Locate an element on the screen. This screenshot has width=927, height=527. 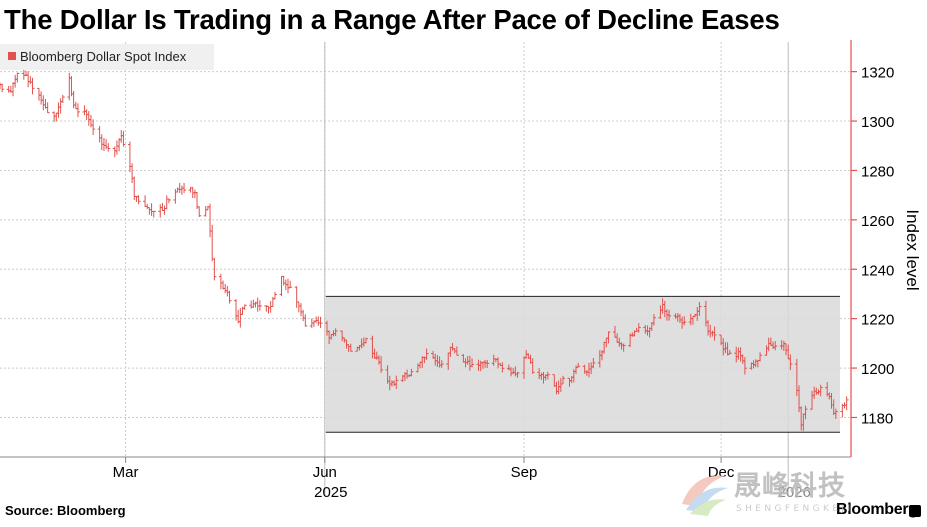
x-tick-label: Sep is located at coordinates (524, 472).